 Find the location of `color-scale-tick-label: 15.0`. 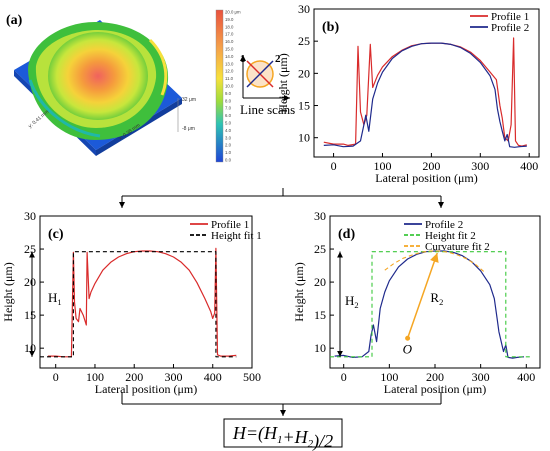

color-scale-tick-label: 15.0 is located at coordinates (229, 49).